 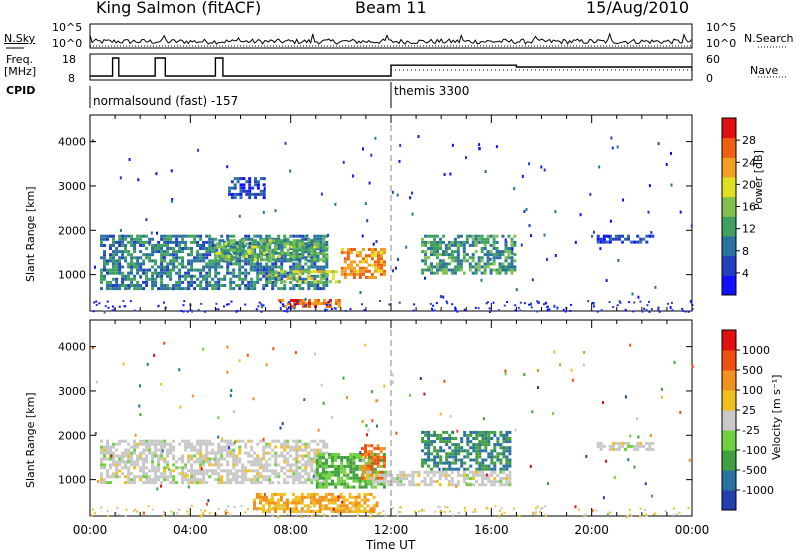 What do you see at coordinates (729, 128) in the screenshot?
I see `power-colorbar-swatch` at bounding box center [729, 128].